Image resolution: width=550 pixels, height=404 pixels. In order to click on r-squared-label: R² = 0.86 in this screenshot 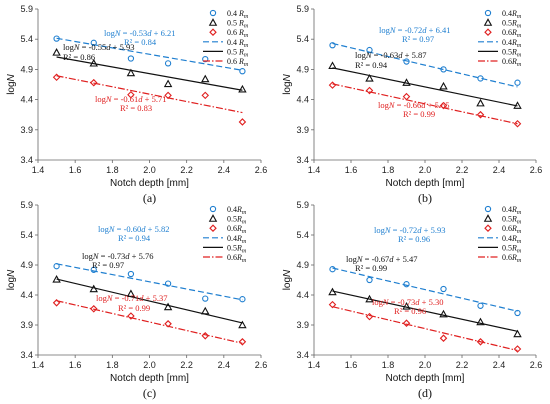, I will do `click(79, 57)`.